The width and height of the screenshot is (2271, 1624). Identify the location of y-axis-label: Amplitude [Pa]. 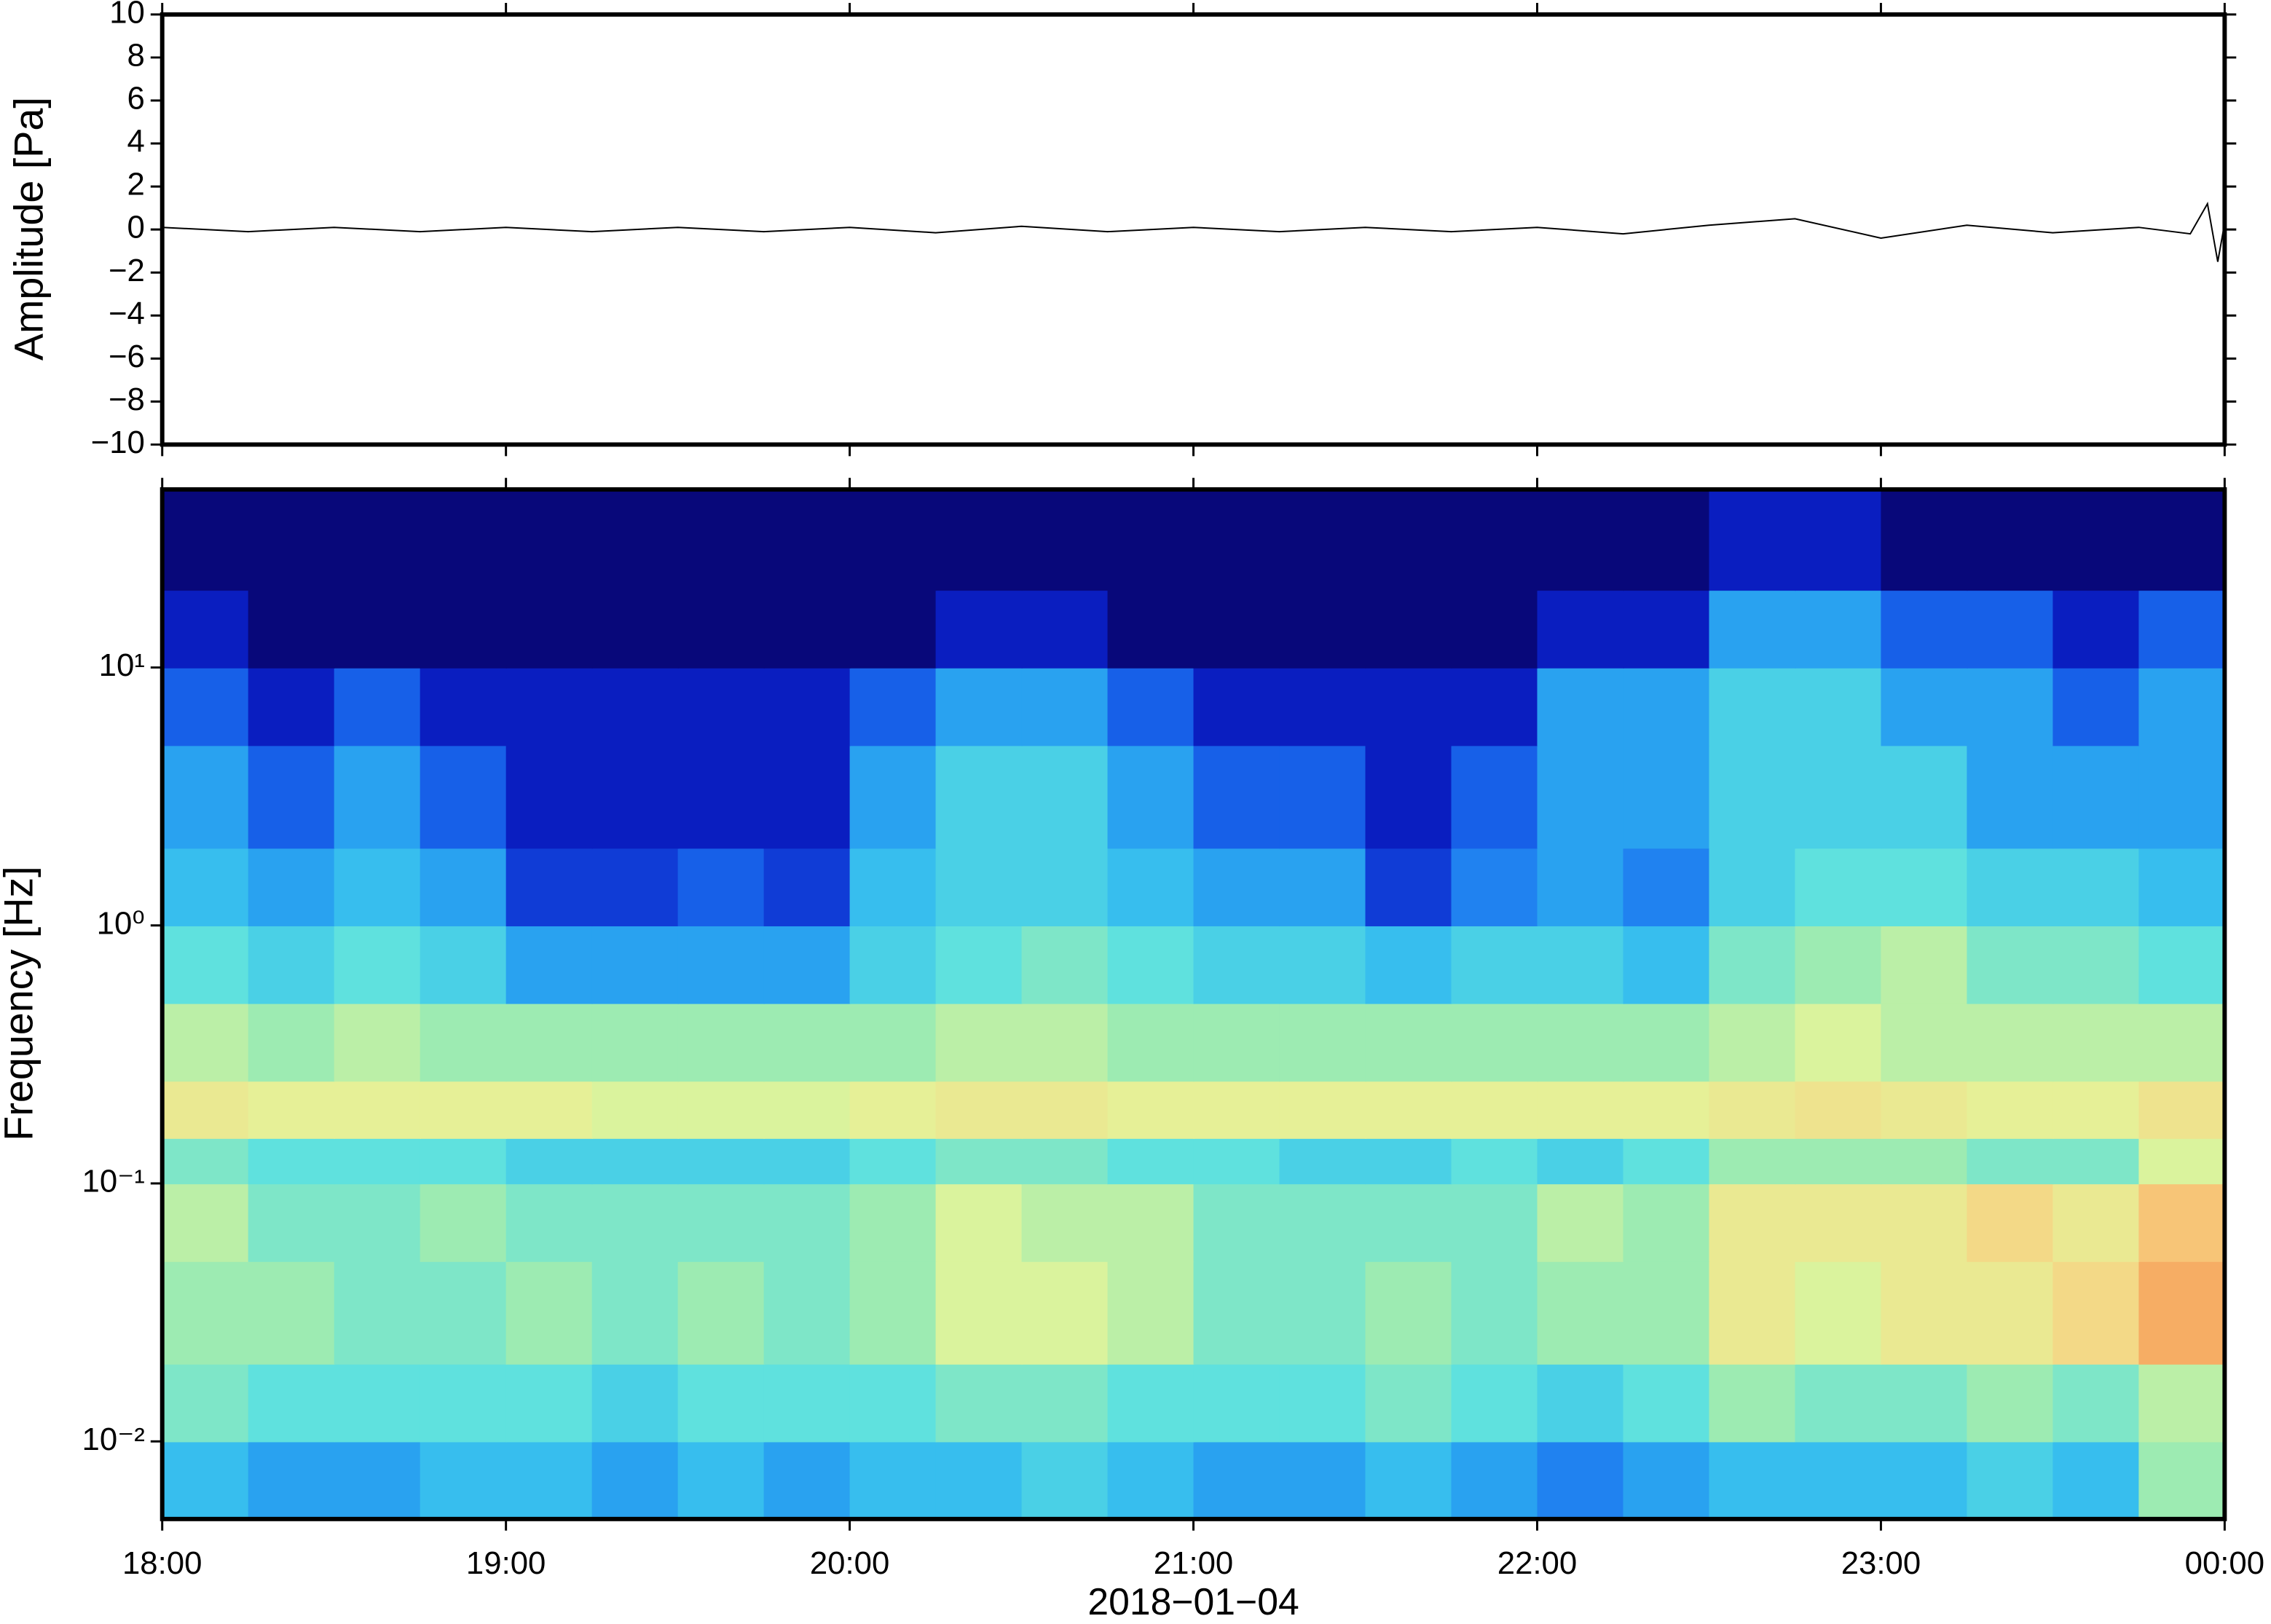
(28, 228).